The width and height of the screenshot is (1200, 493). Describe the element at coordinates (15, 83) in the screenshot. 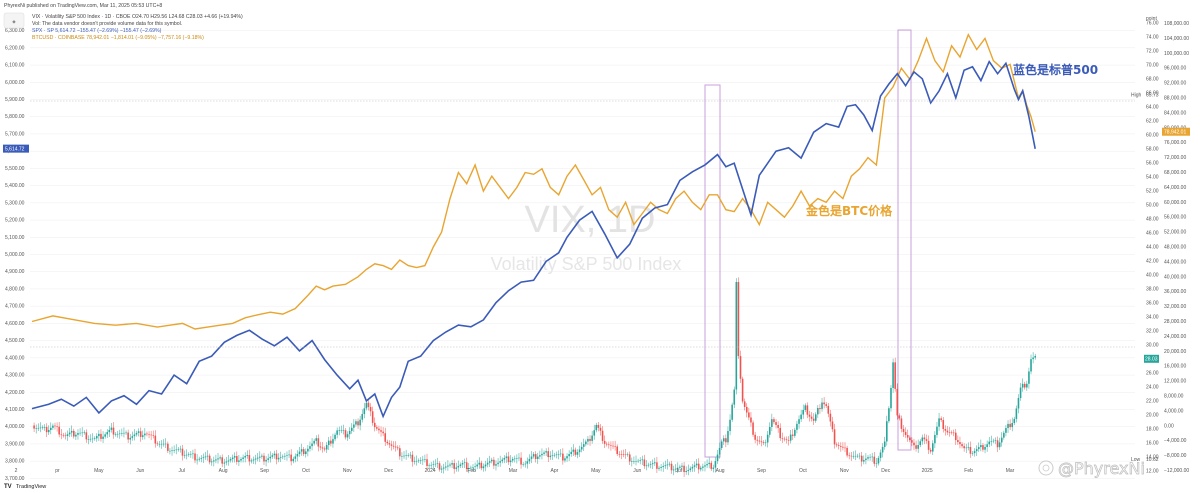

I see `left-axis-tick: 6,000.00` at that location.